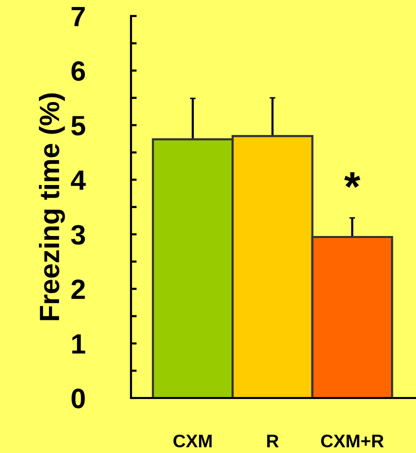  What do you see at coordinates (78, 126) in the screenshot?
I see `y-tick-label: 5` at bounding box center [78, 126].